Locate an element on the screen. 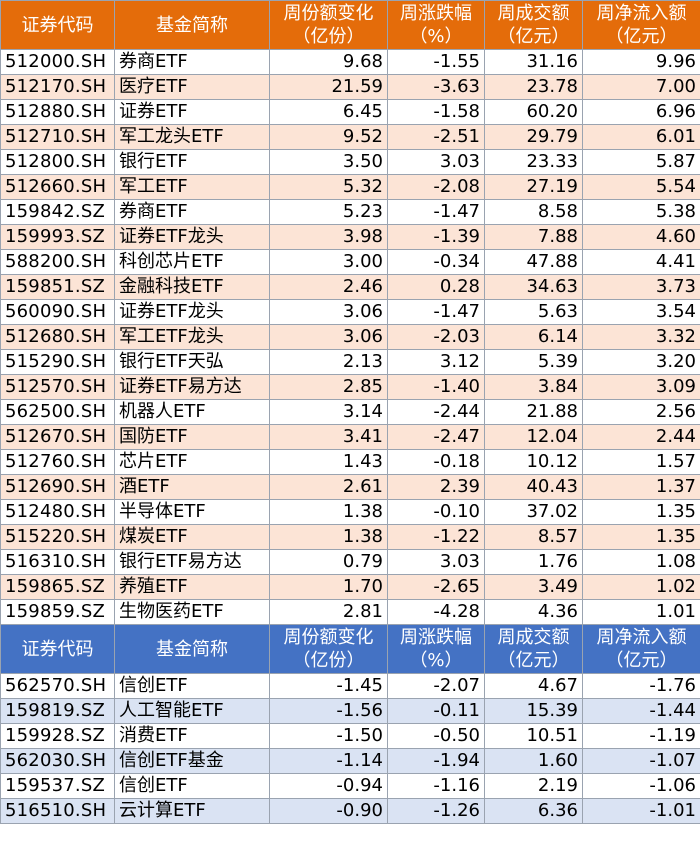 The height and width of the screenshot is (848, 700). cell-name: 金融科技ETF is located at coordinates (192, 287).